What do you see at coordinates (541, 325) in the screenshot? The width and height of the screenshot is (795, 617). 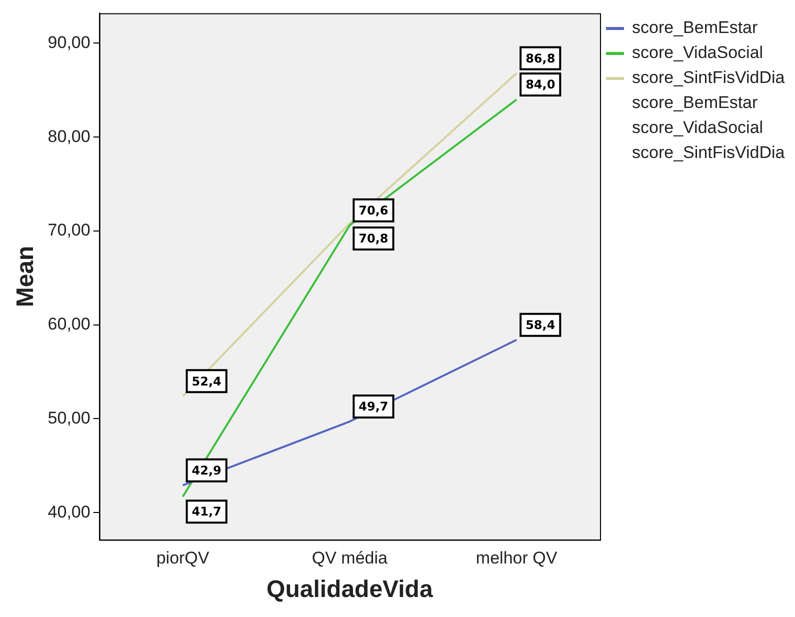 I see `data-label: 58,4` at bounding box center [541, 325].